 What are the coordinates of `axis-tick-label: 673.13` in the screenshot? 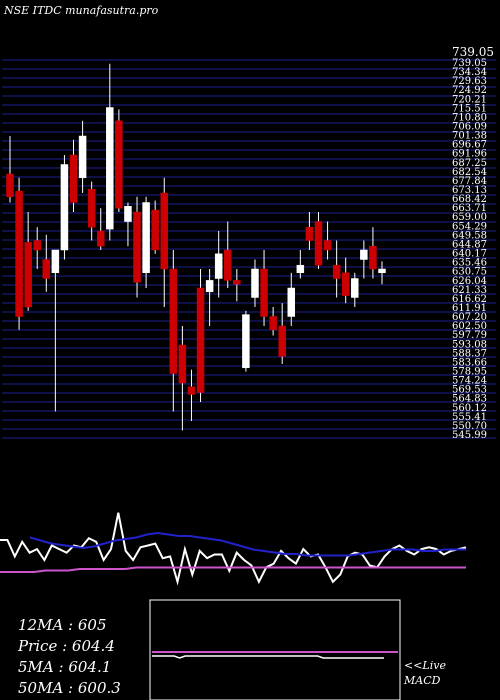 It's located at (469, 190).